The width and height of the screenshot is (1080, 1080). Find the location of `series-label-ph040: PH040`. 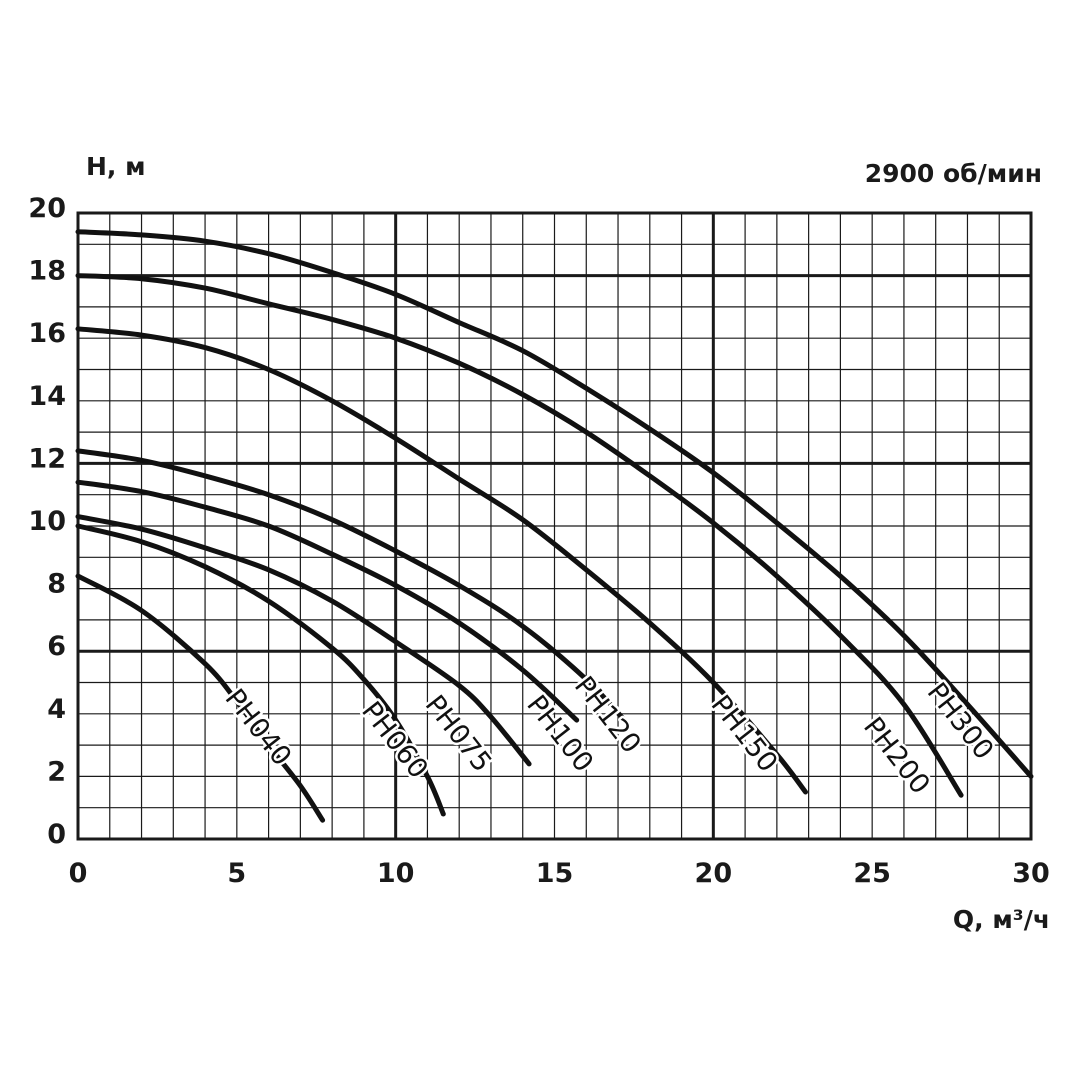

series-label-ph040: PH040 is located at coordinates (258, 727).